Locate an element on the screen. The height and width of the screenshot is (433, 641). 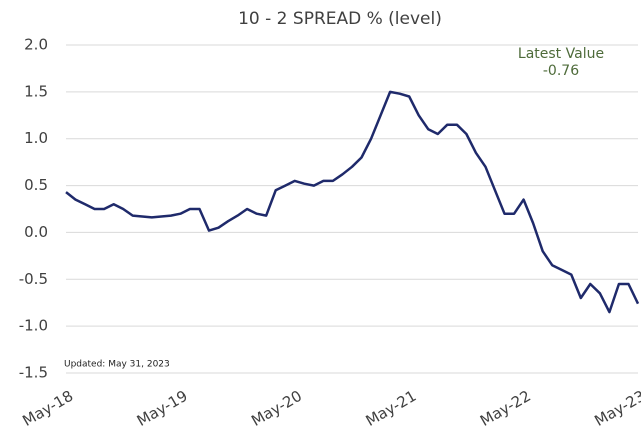
x-tick-label: May-18 is located at coordinates (47, 408).